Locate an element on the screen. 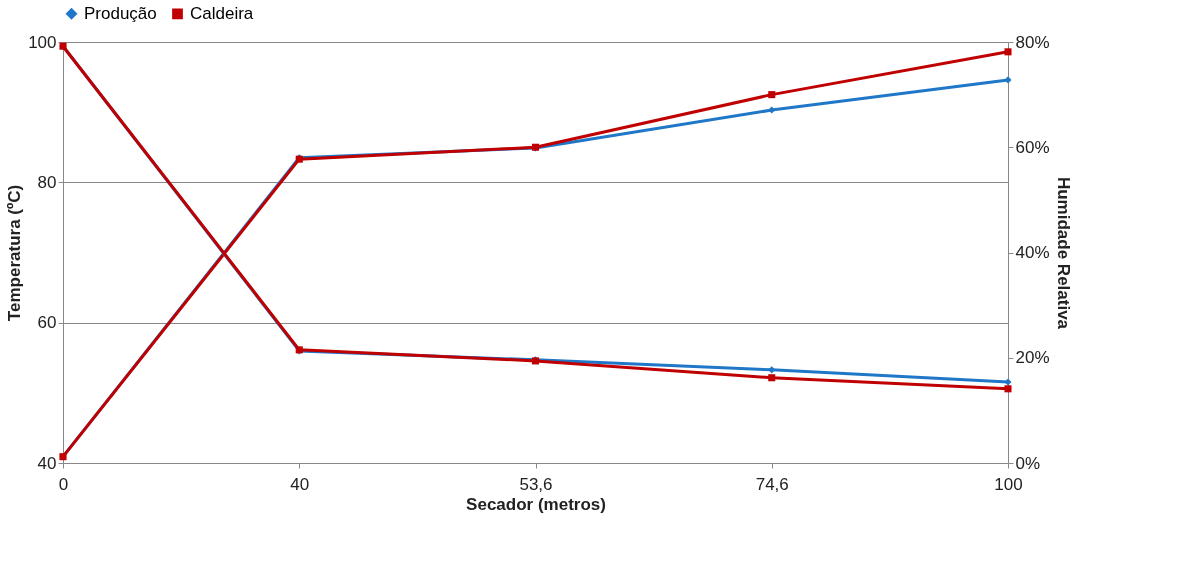 The image size is (1186, 573). y2-axis-title: Humidade Relativa is located at coordinates (1063, 253).